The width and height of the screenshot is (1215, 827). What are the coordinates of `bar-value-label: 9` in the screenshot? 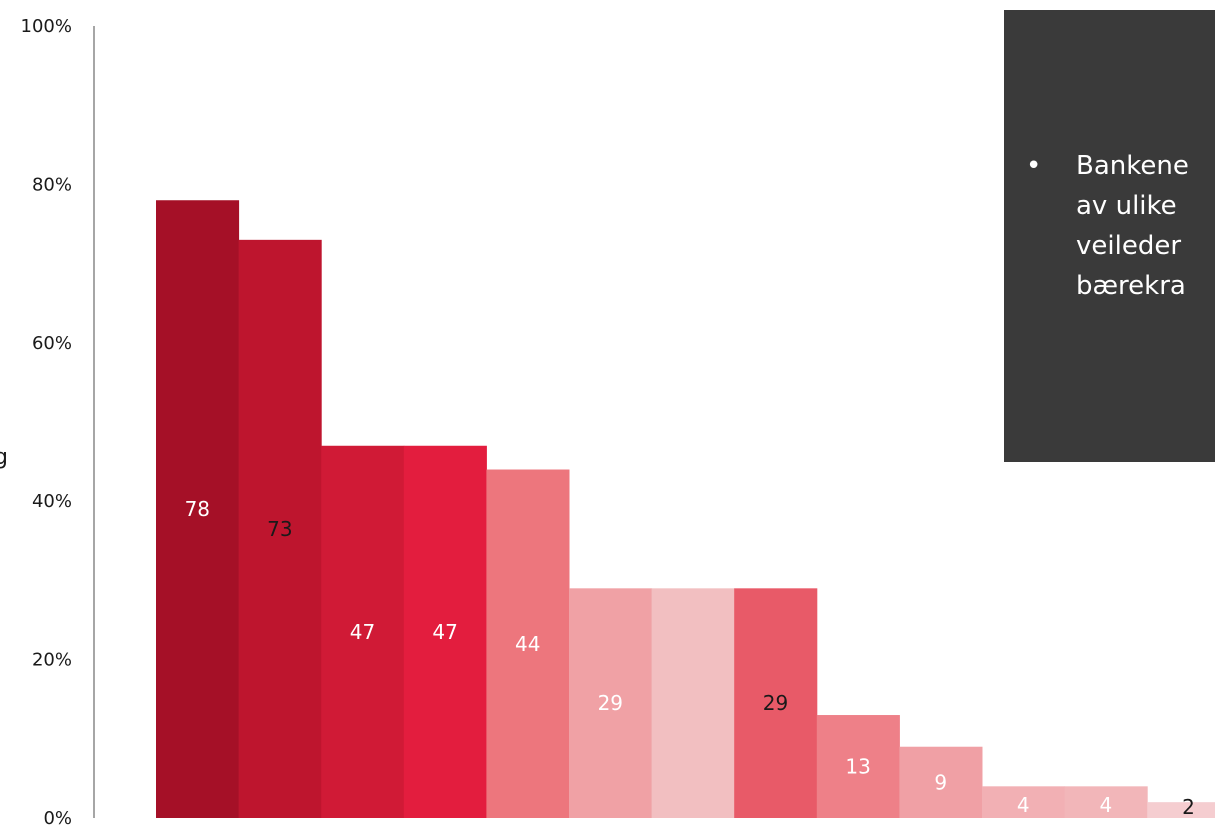 It's located at (940, 782).